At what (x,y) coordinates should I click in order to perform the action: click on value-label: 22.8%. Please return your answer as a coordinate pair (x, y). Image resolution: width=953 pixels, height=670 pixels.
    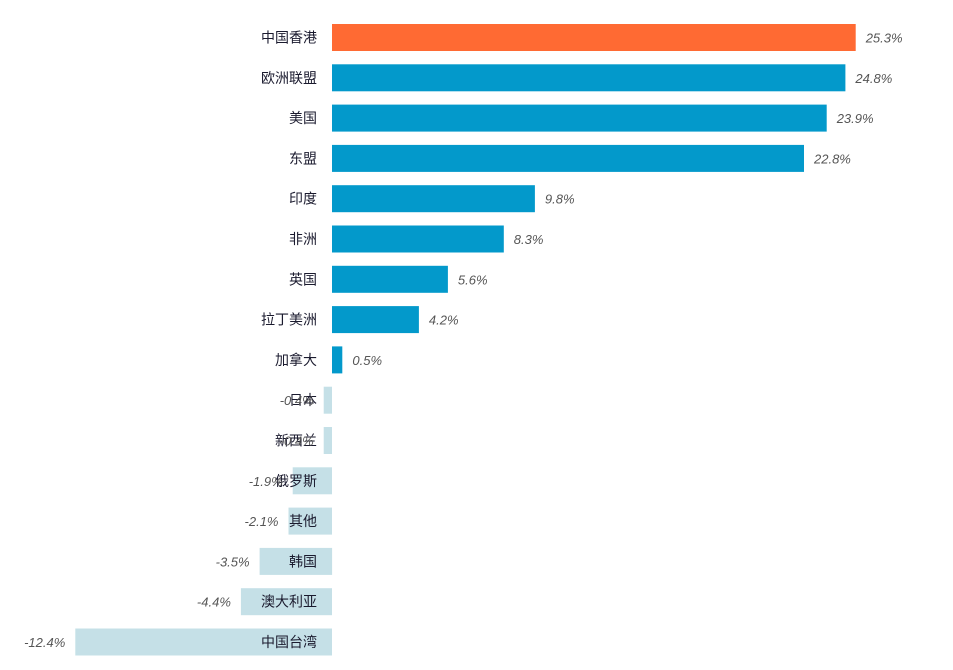
    Looking at the image, I should click on (832, 158).